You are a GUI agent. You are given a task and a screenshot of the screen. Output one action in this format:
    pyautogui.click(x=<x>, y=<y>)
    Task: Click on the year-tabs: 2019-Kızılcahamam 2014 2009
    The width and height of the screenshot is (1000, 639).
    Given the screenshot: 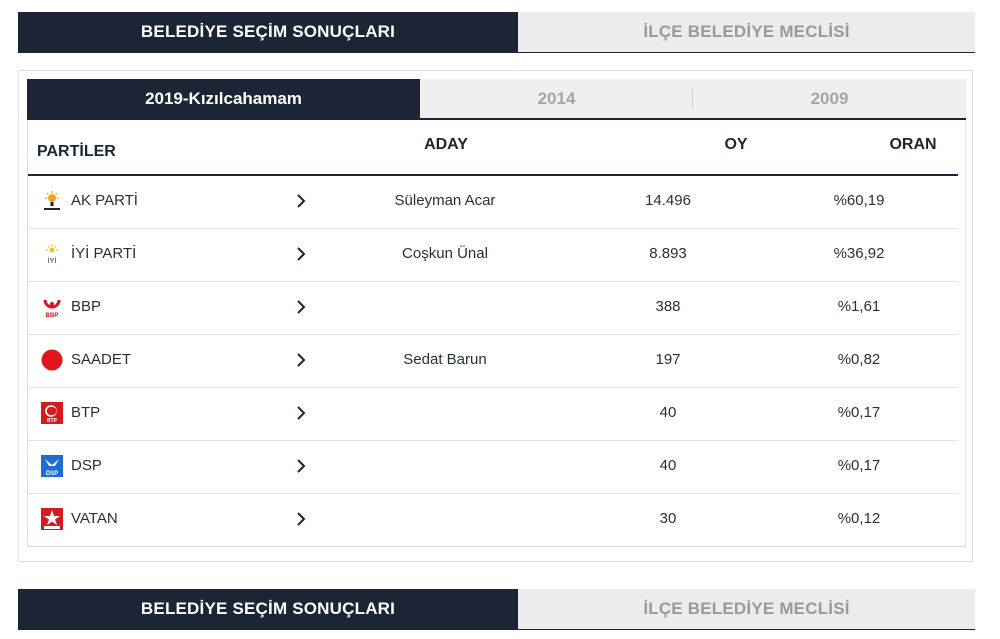 What is the action you would take?
    pyautogui.click(x=496, y=99)
    